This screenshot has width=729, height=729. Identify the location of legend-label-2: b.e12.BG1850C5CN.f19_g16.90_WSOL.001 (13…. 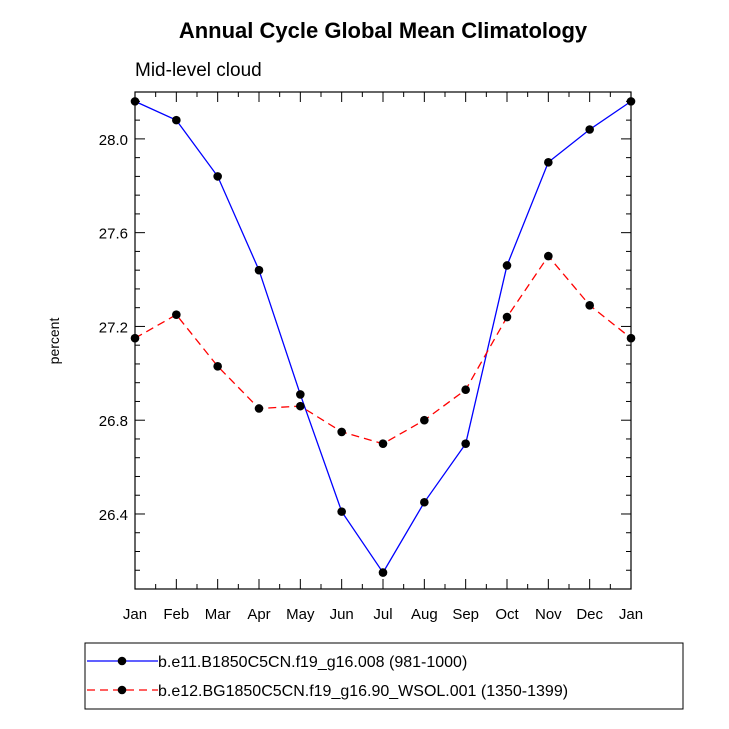
(363, 691).